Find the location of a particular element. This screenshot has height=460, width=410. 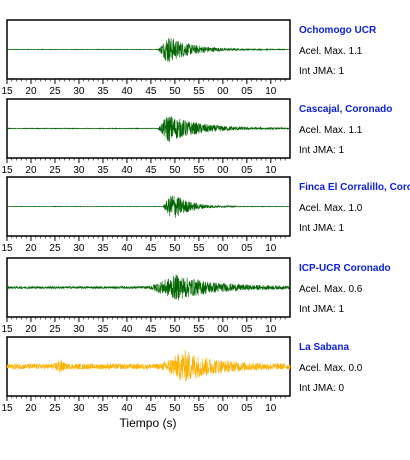

max-acceleration: Acel. Max. 1.0 is located at coordinates (331, 208).